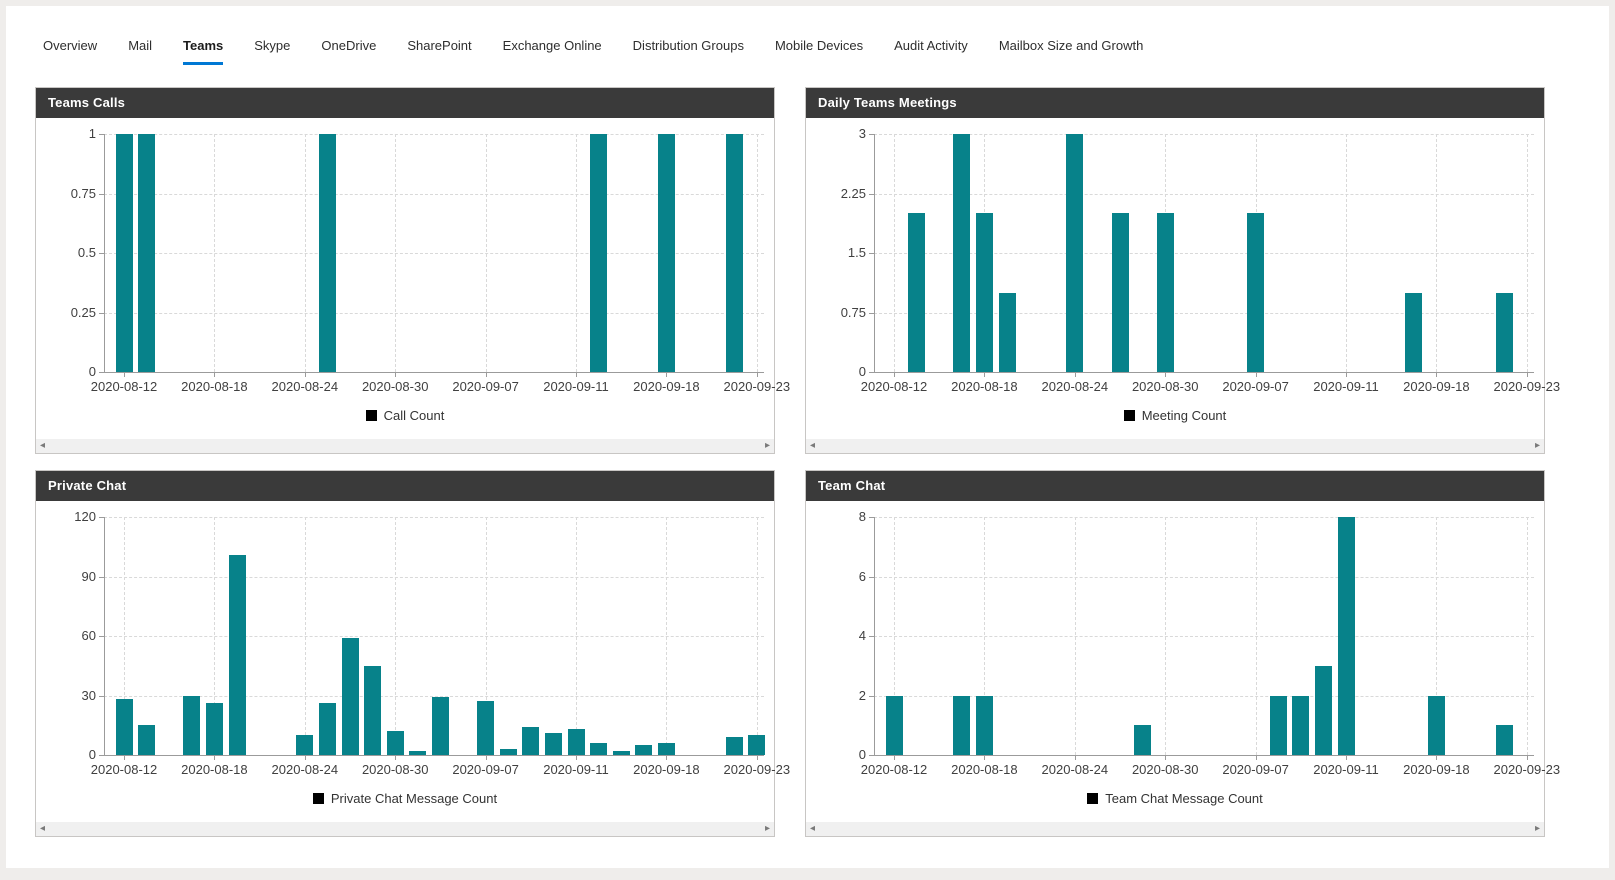 This screenshot has width=1615, height=880. I want to click on tab-exchange-online: Exchange Online, so click(552, 45).